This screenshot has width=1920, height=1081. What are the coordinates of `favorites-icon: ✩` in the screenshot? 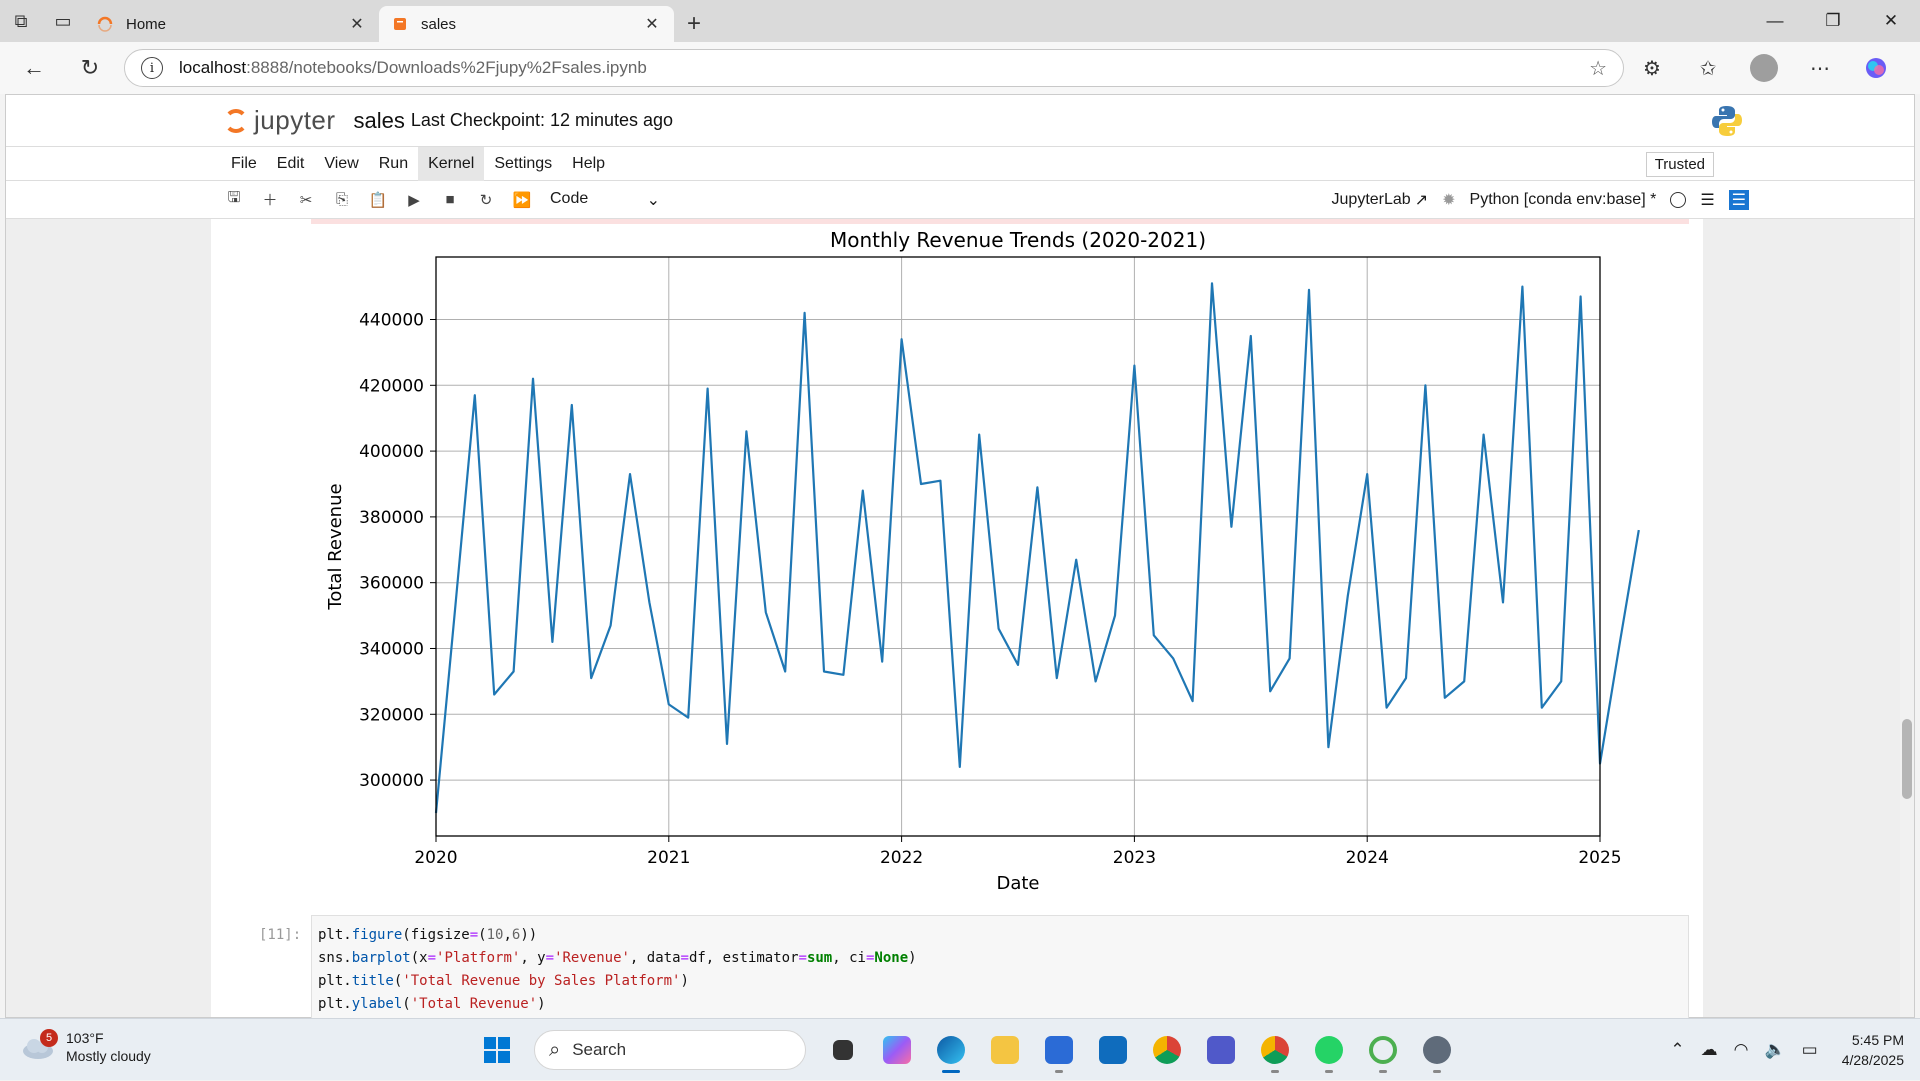 It's located at (1708, 68).